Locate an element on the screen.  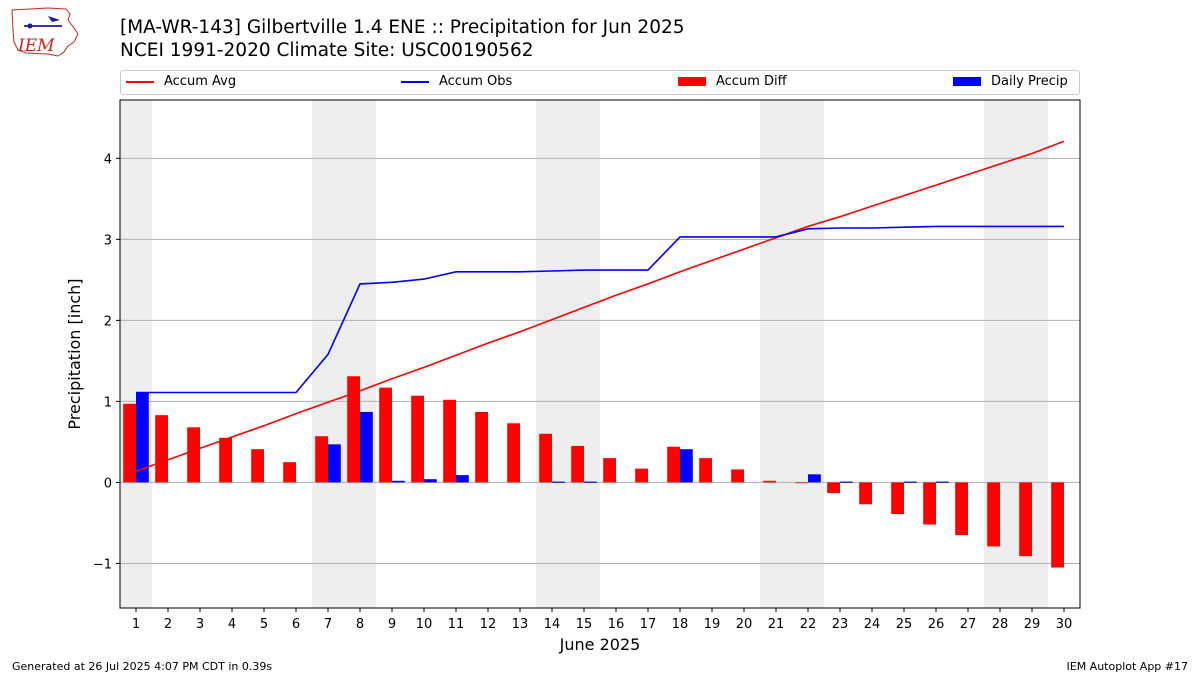
x-tick-label: 7 is located at coordinates (328, 624).